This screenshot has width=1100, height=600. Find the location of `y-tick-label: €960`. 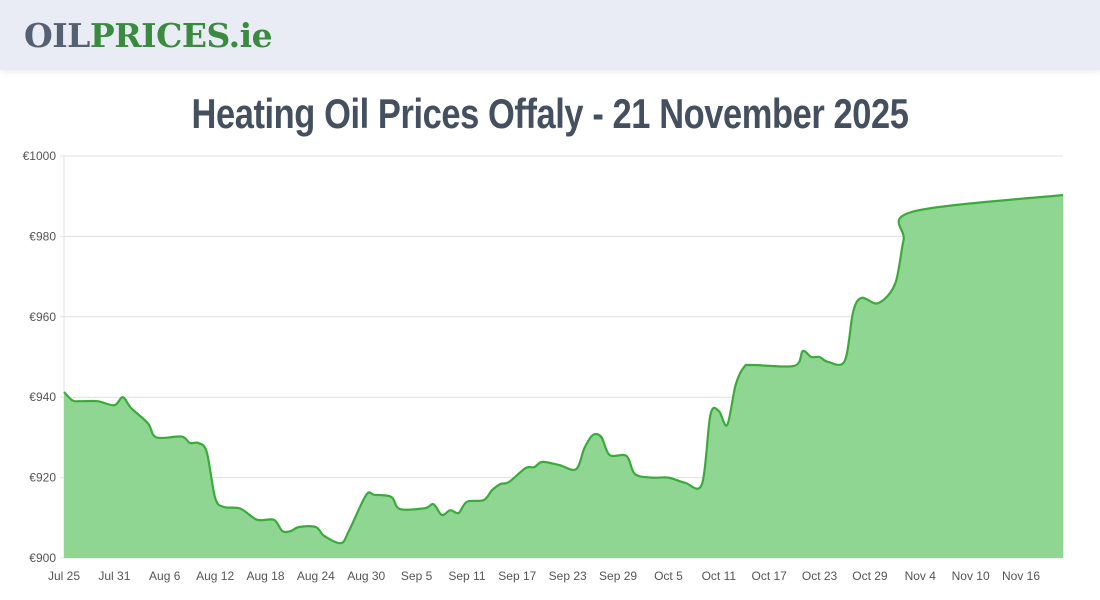

y-tick-label: €960 is located at coordinates (42, 317).